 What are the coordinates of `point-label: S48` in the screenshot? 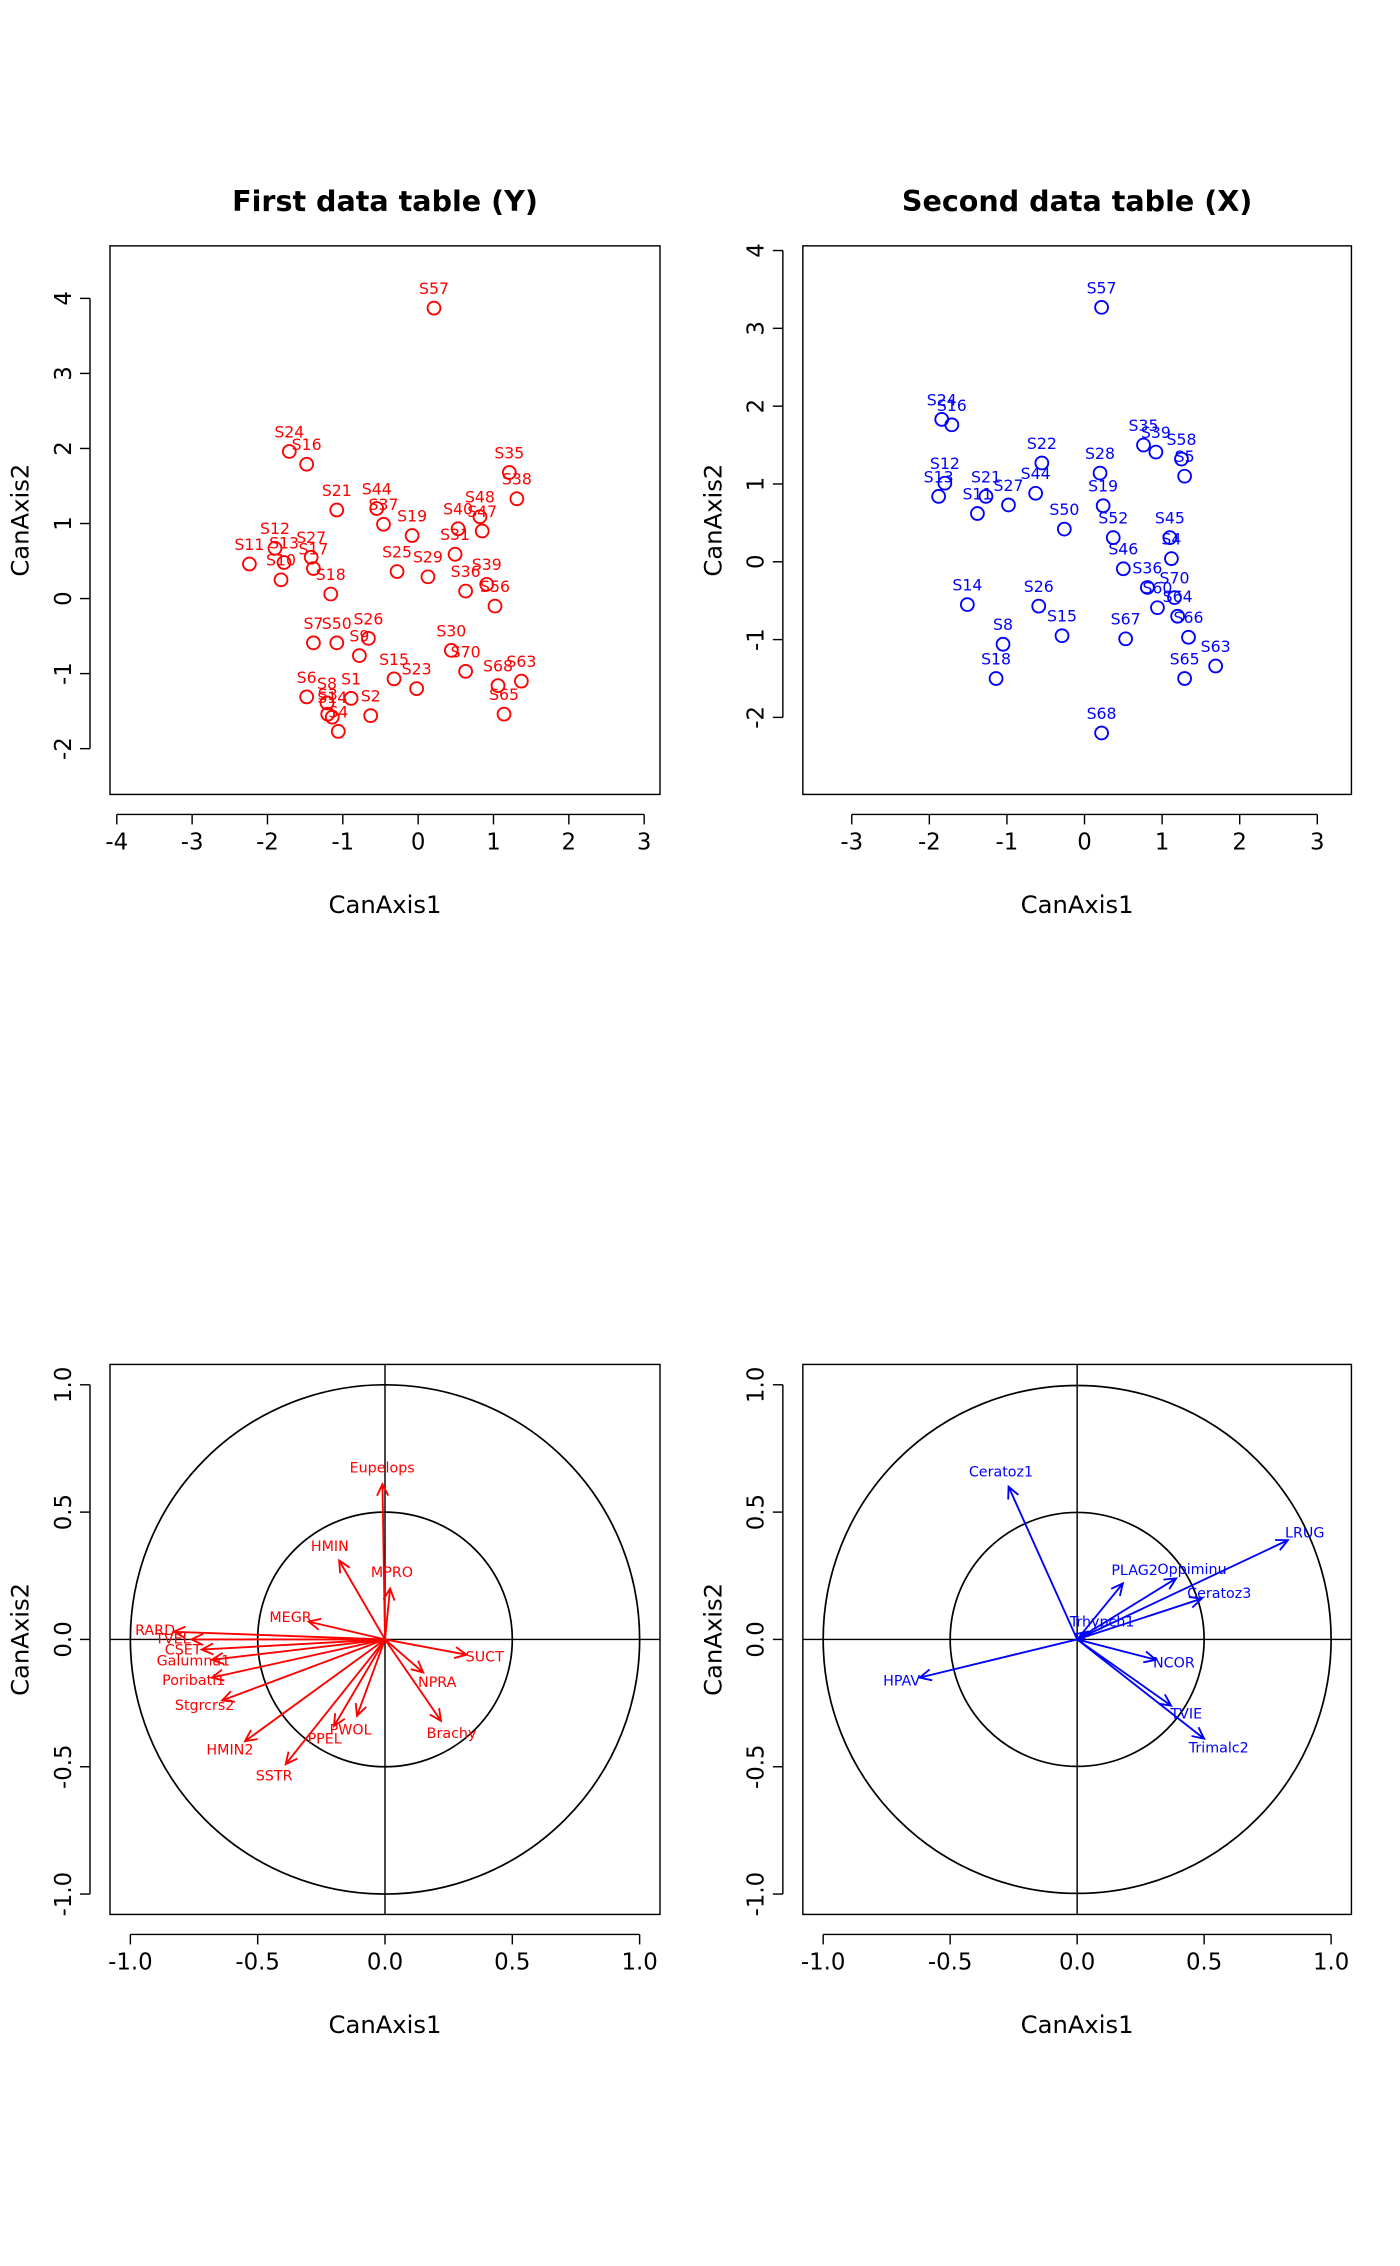 It's located at (480, 497).